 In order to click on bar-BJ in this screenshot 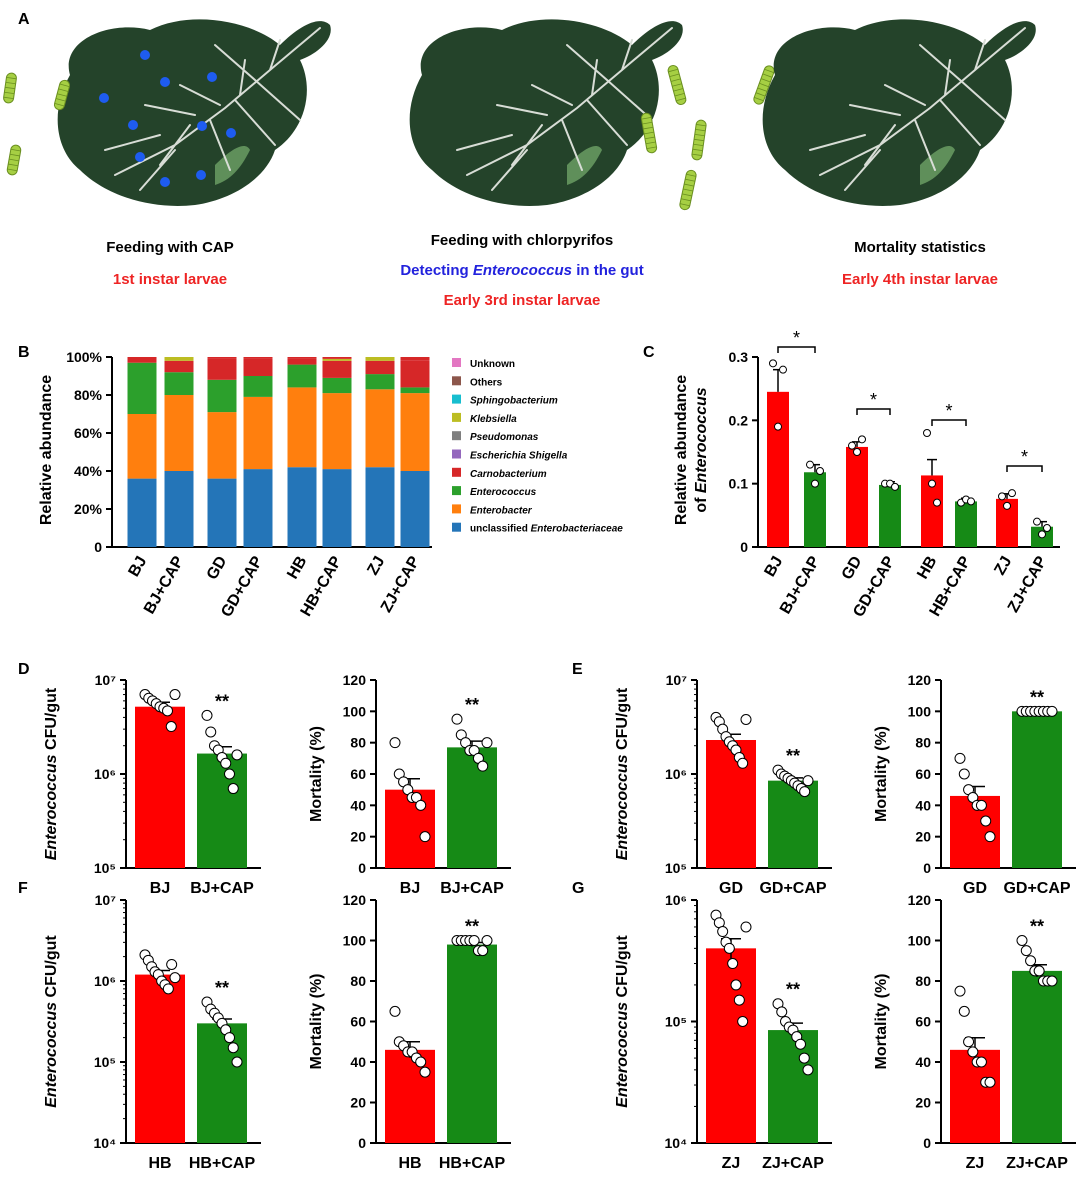, I will do `click(778, 469)`.